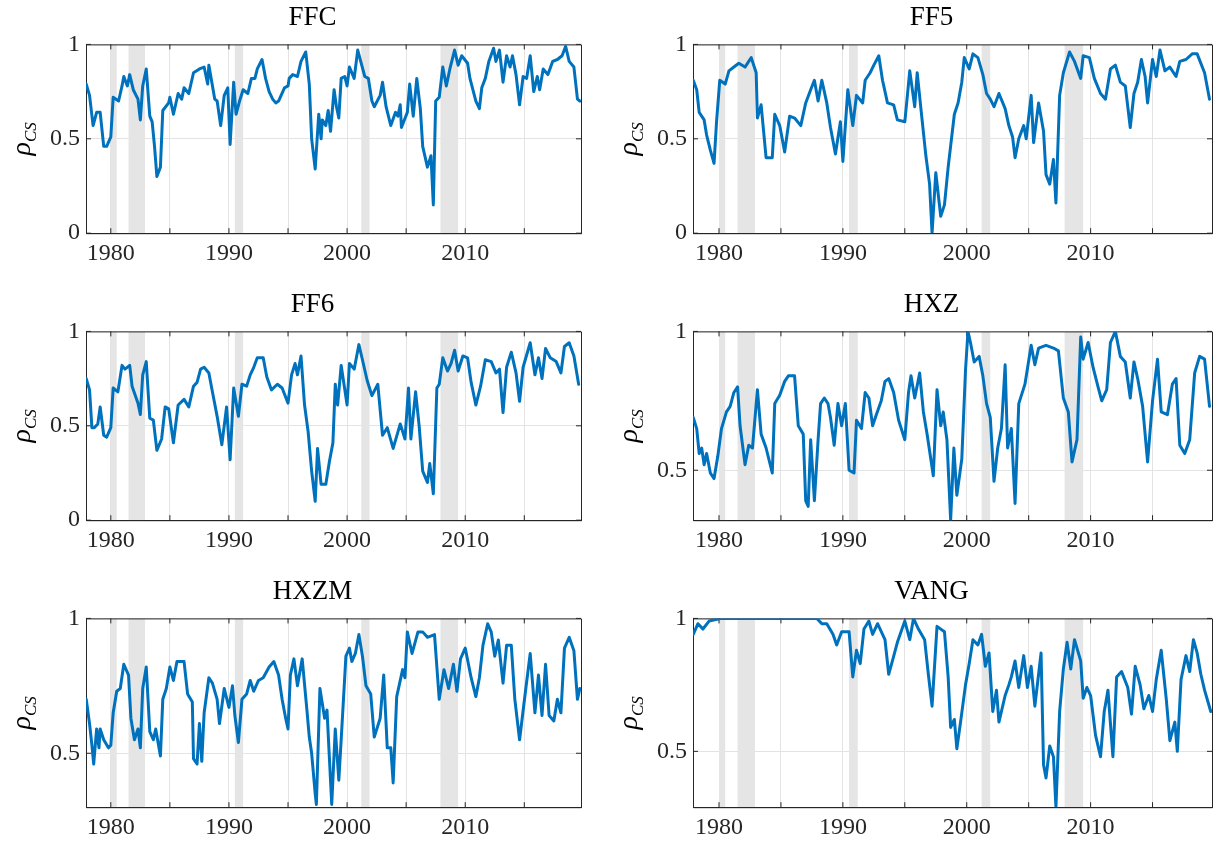 The image size is (1214, 852). Describe the element at coordinates (931, 16) in the screenshot. I see `chart-title: FF5` at that location.